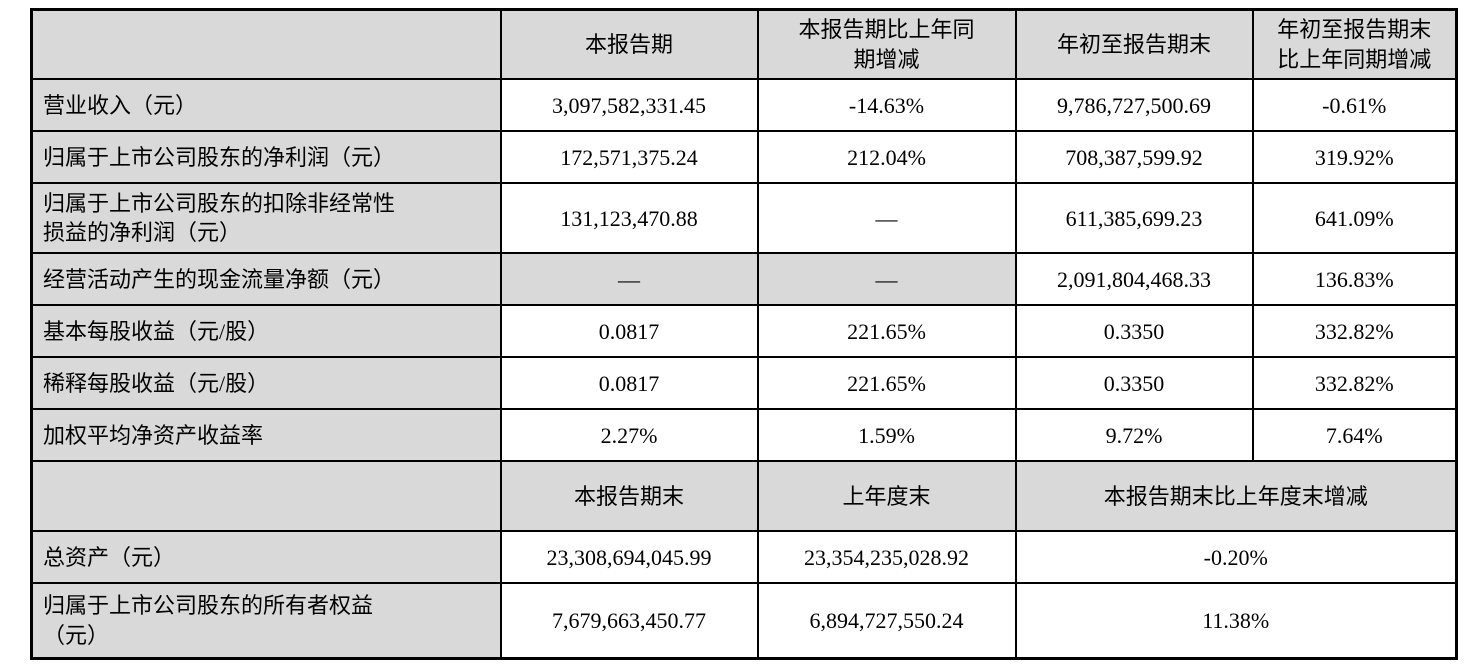 The height and width of the screenshot is (664, 1481). Describe the element at coordinates (266, 557) in the screenshot. I see `row-label: 总资产（元）` at that location.